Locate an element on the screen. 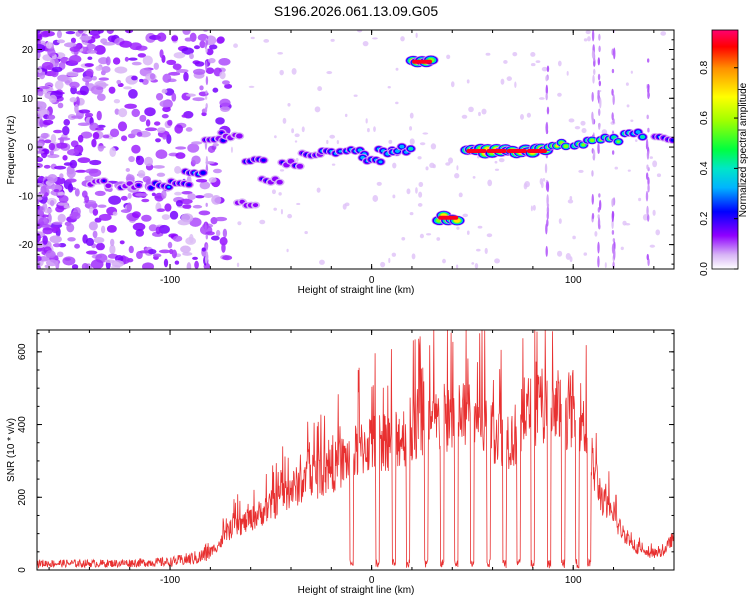  snr-ylabel: SNR (10 * v/v) is located at coordinates (11, 450).